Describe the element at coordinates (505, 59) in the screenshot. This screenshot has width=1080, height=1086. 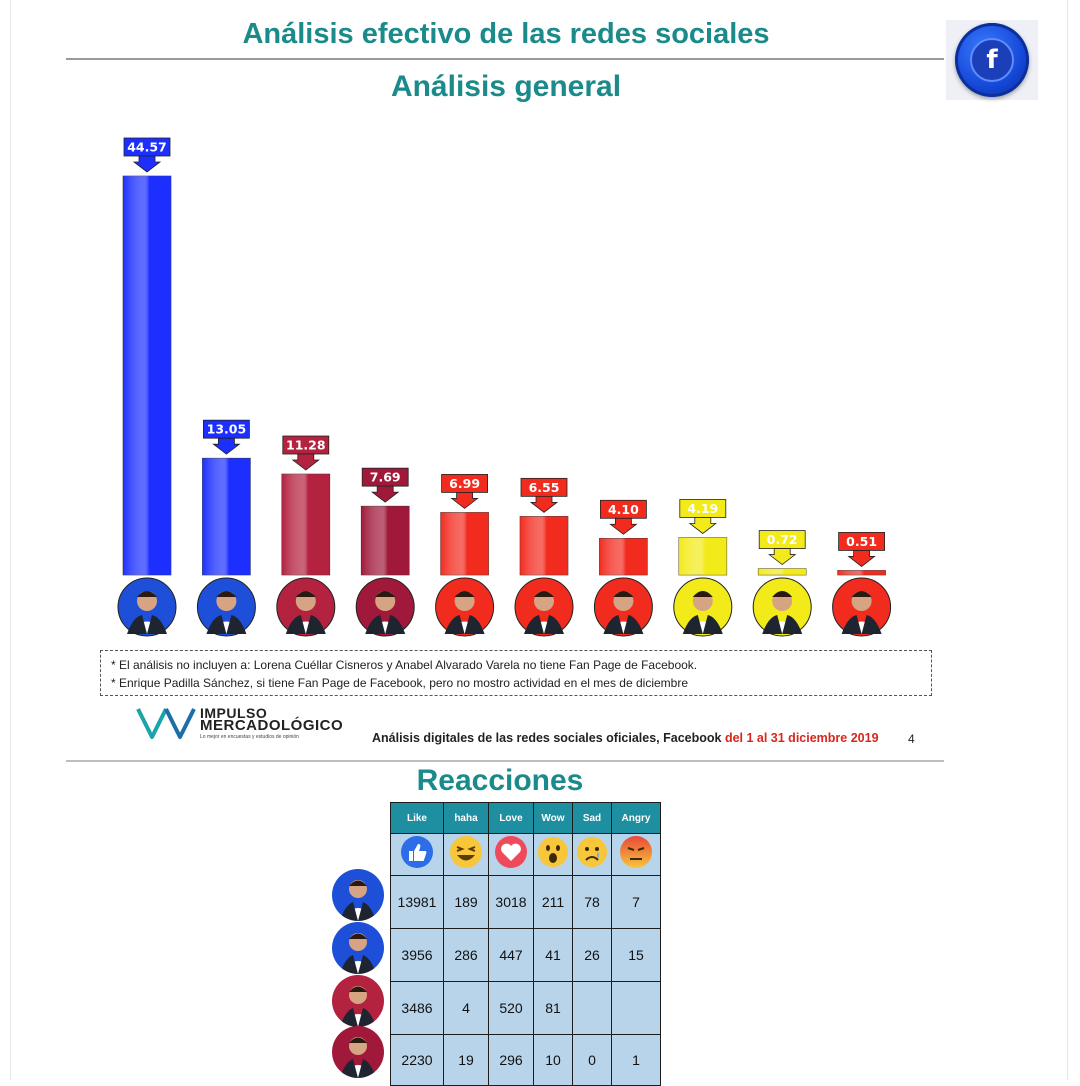
I see `title-divider` at that location.